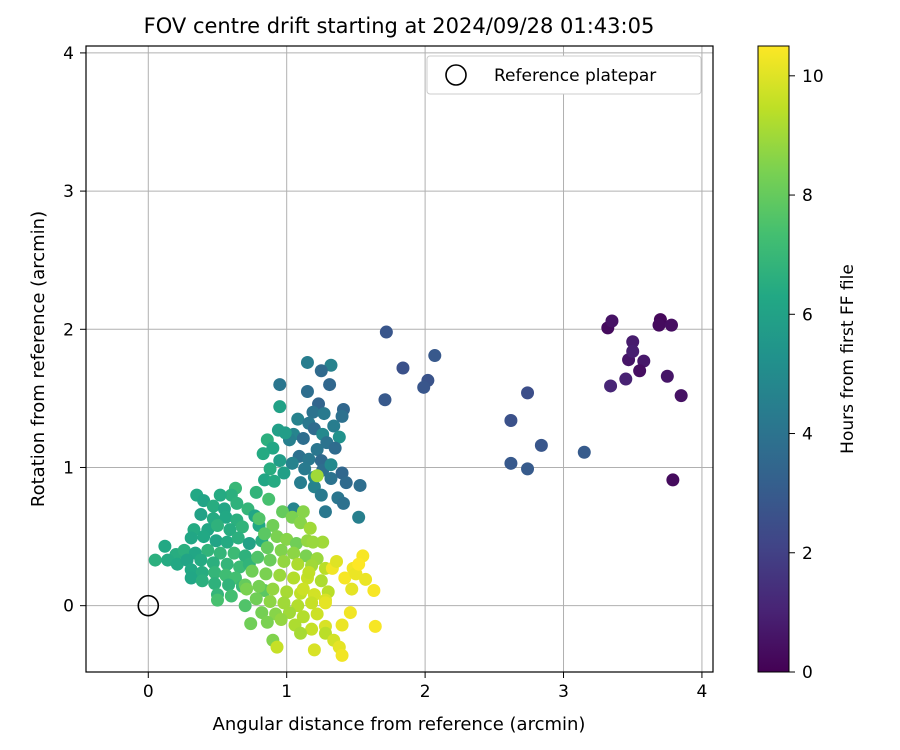 The image size is (900, 750). What do you see at coordinates (68, 468) in the screenshot?
I see `y-tick-label: 1` at bounding box center [68, 468].